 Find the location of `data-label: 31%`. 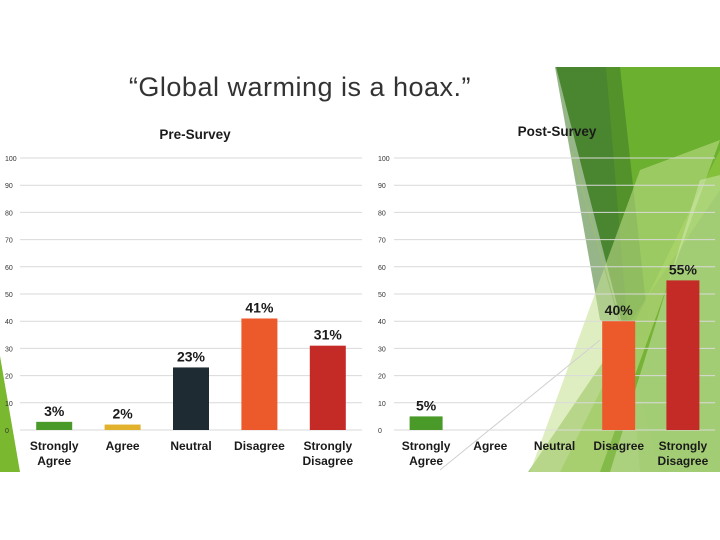

data-label: 31% is located at coordinates (328, 335).